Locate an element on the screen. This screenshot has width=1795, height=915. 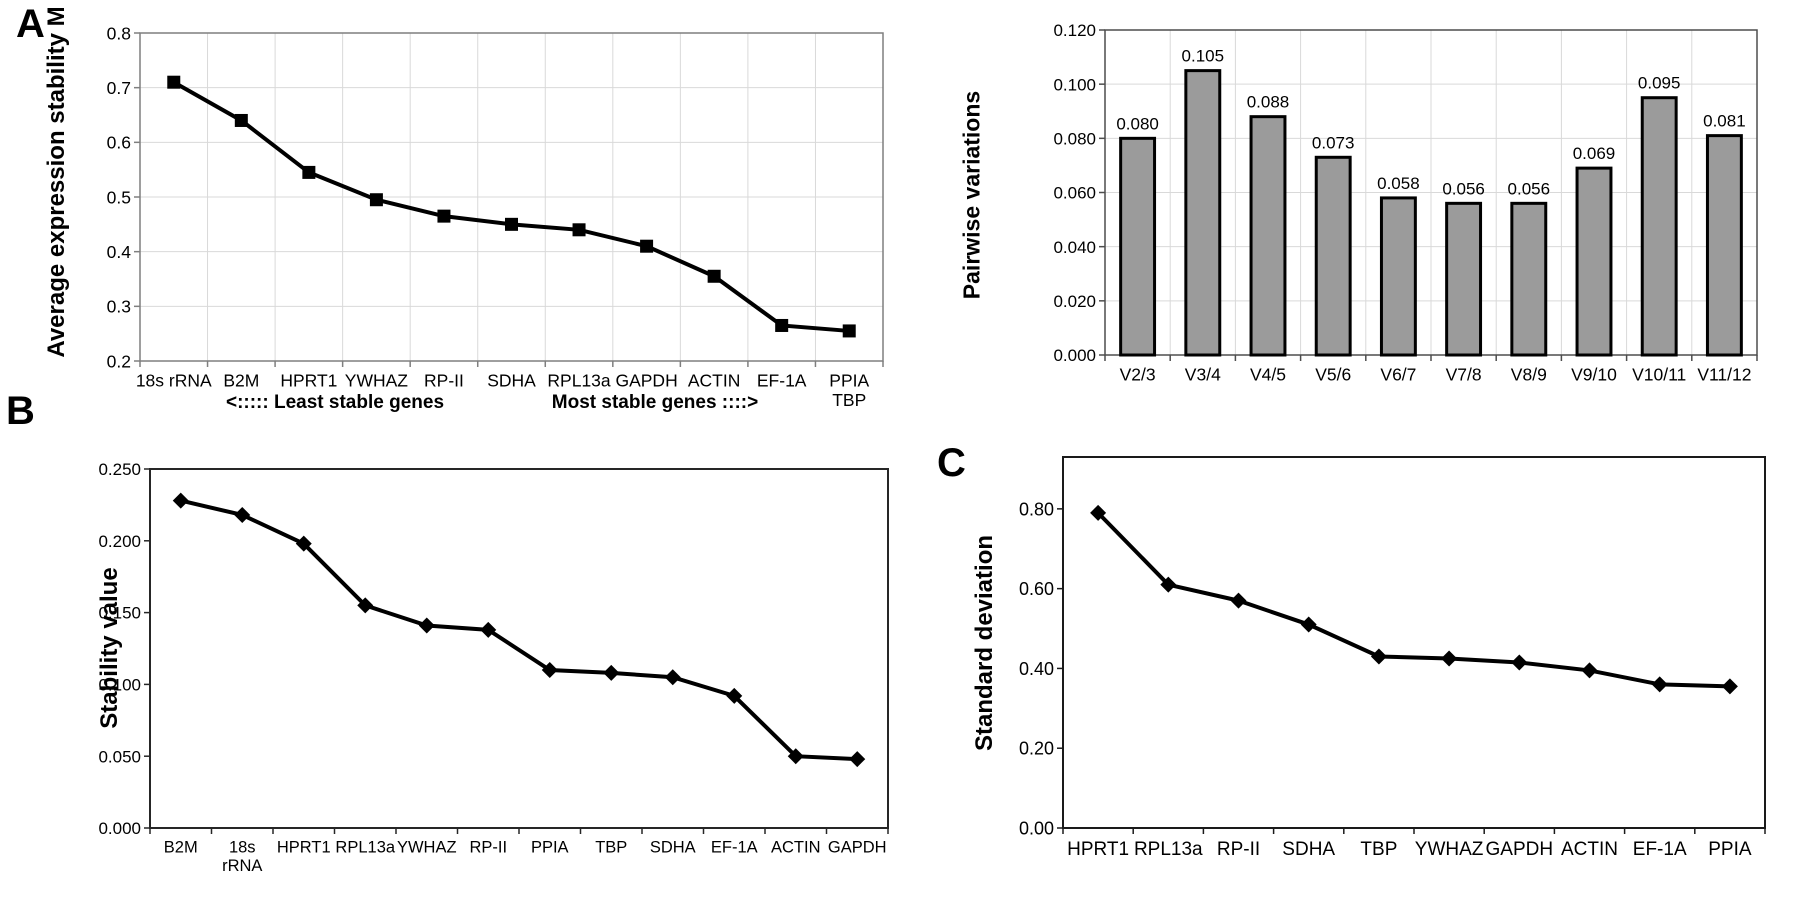
y-tick-label: 0.3 is located at coordinates (119, 307).